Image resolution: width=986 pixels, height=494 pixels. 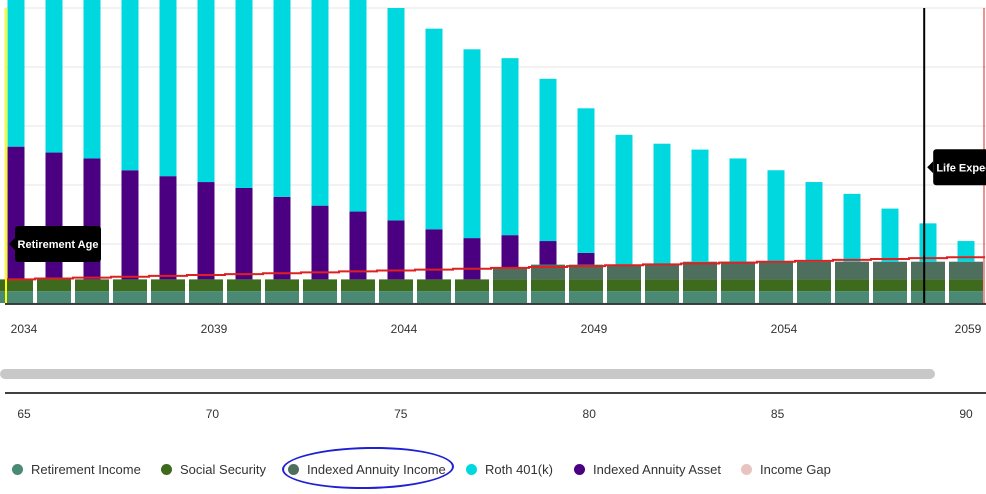 I want to click on legend-item-indexed-annuity-income: Indexed Annuity Income, so click(x=367, y=469).